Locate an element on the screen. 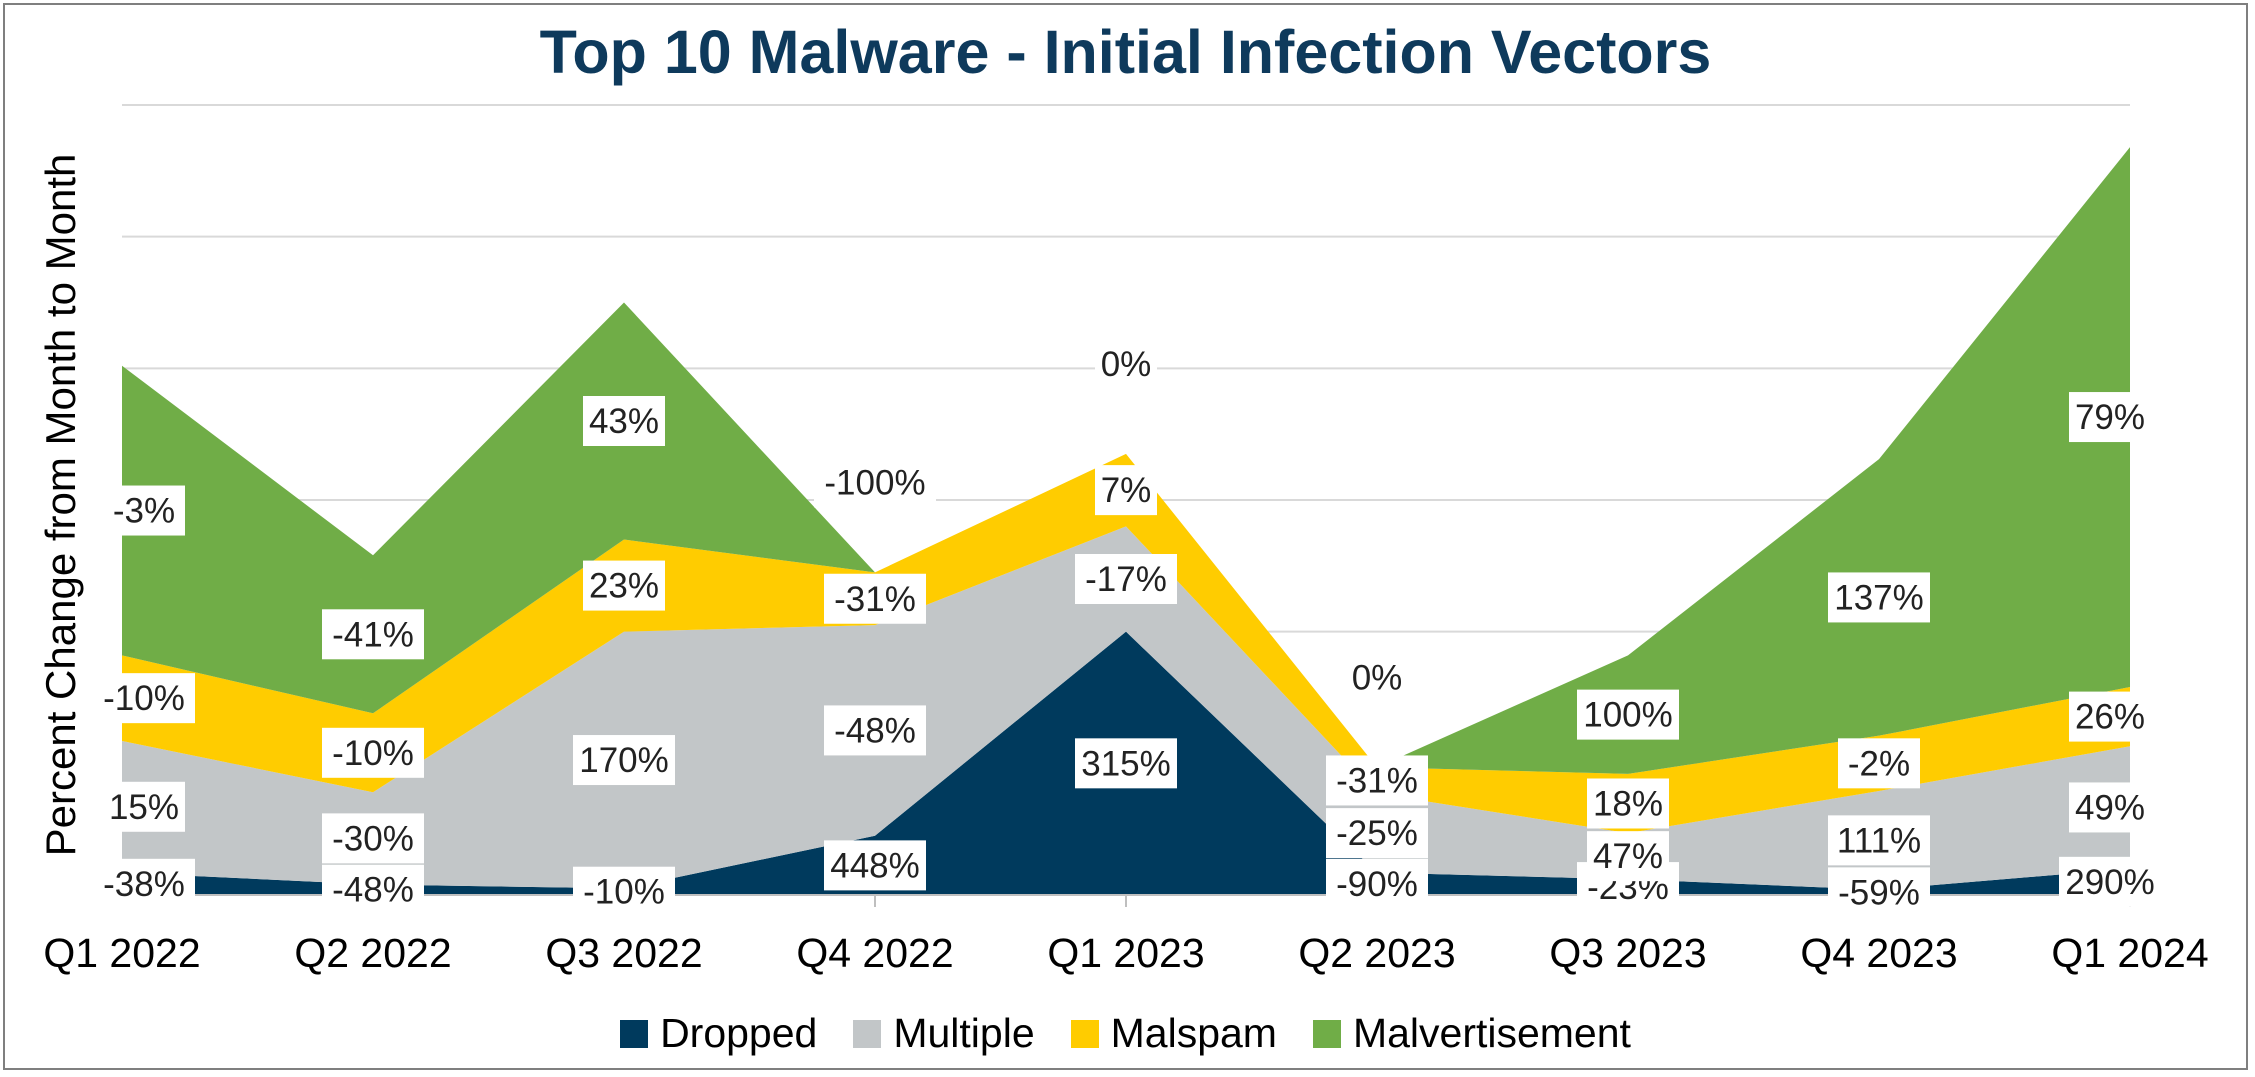 This screenshot has height=1077, width=2255. data-label-text: 170% is located at coordinates (624, 760).